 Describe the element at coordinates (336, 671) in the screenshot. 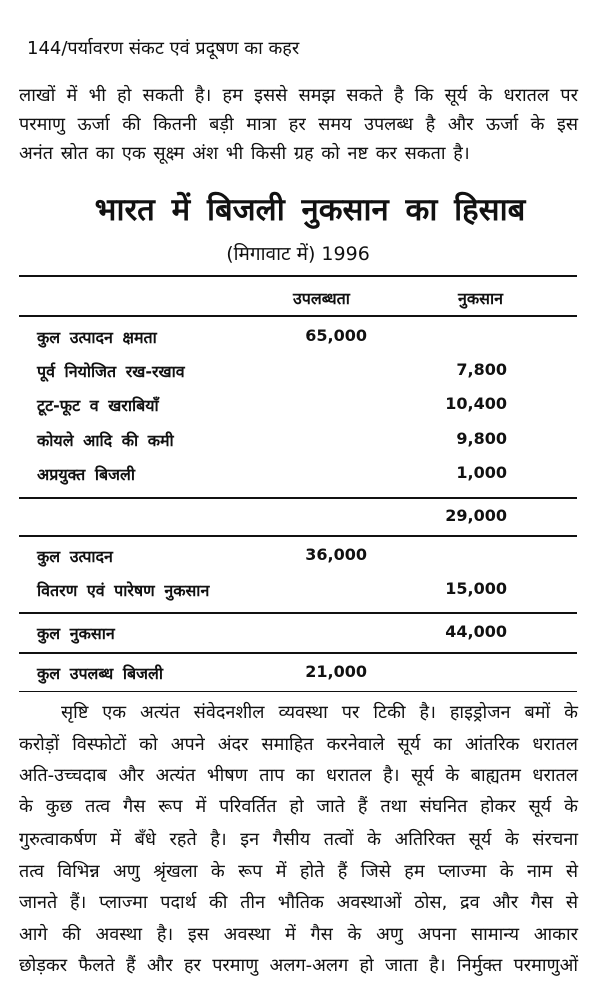

I see `availability-value: 21,000` at that location.